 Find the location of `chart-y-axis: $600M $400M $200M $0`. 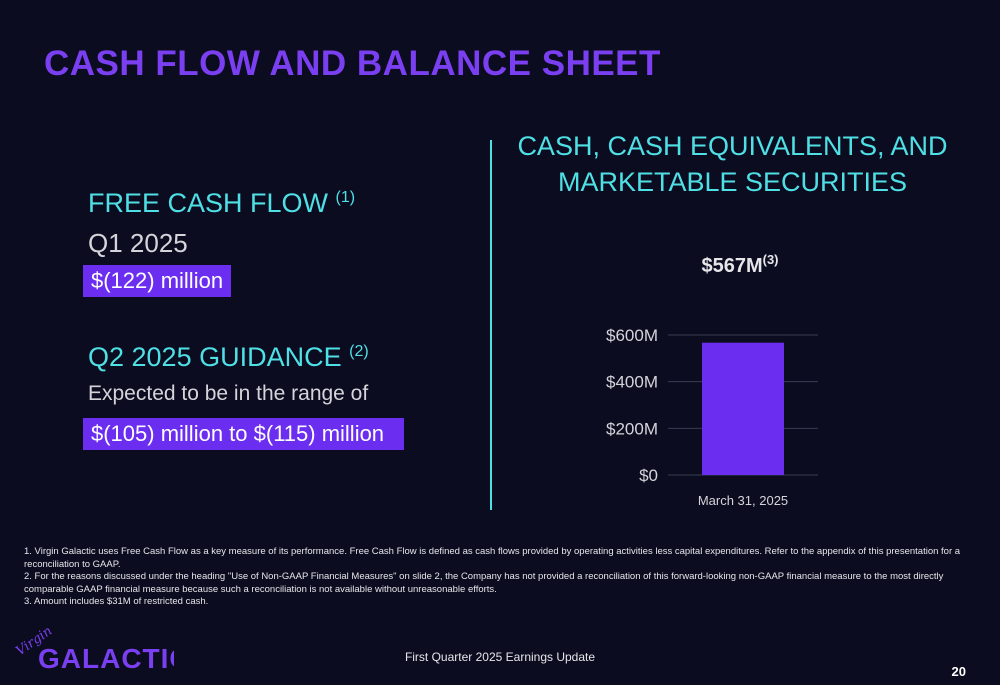

chart-y-axis: $600M $400M $200M $0 is located at coordinates (632, 405).